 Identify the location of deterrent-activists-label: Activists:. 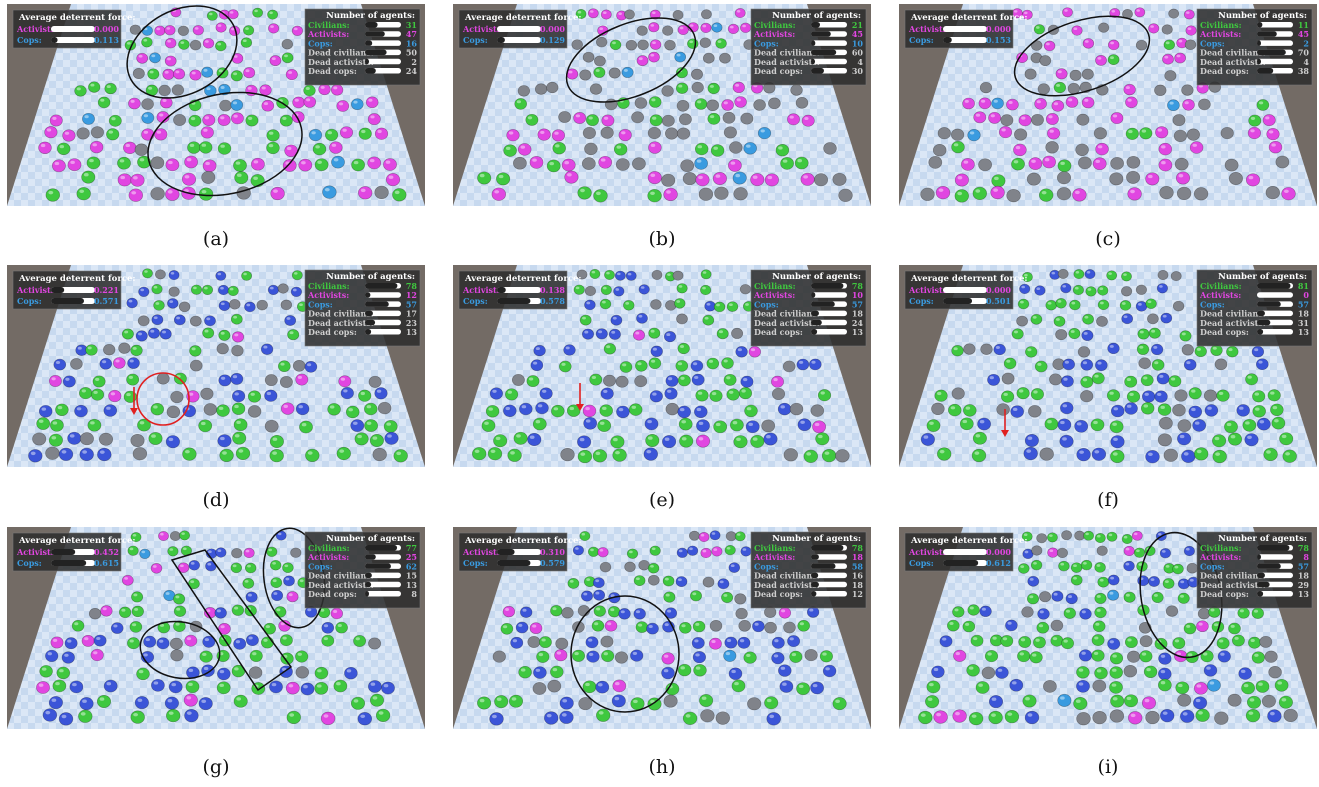
(483, 290).